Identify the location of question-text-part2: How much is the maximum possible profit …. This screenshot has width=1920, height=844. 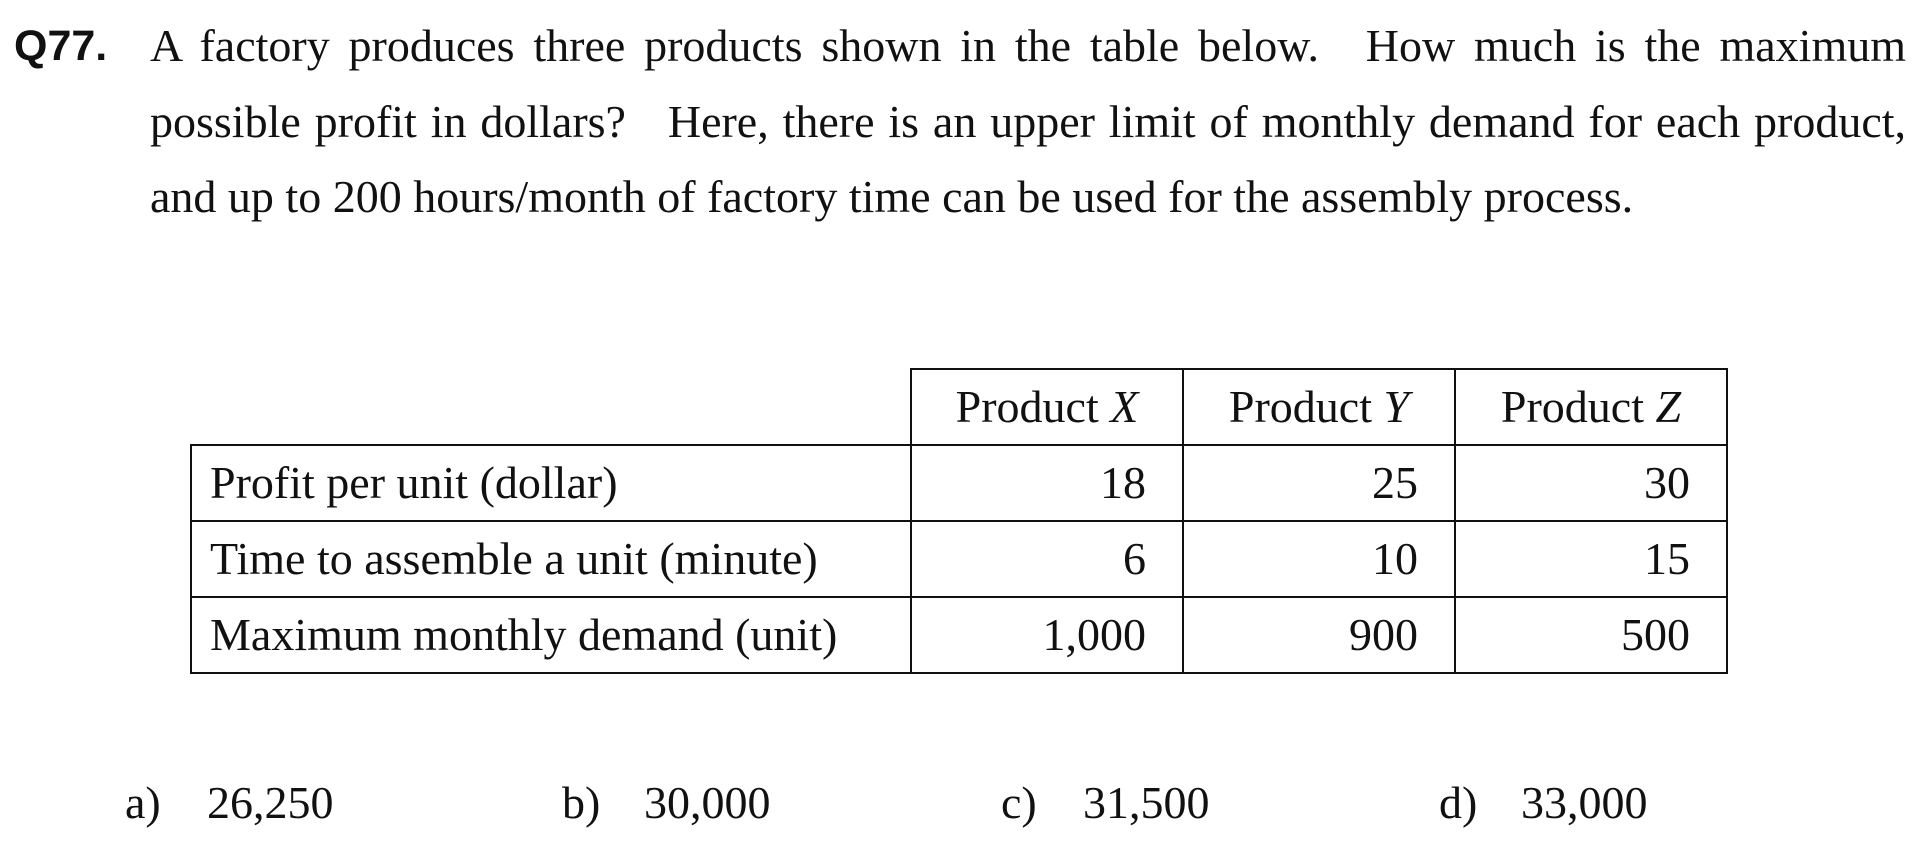
(1028, 83).